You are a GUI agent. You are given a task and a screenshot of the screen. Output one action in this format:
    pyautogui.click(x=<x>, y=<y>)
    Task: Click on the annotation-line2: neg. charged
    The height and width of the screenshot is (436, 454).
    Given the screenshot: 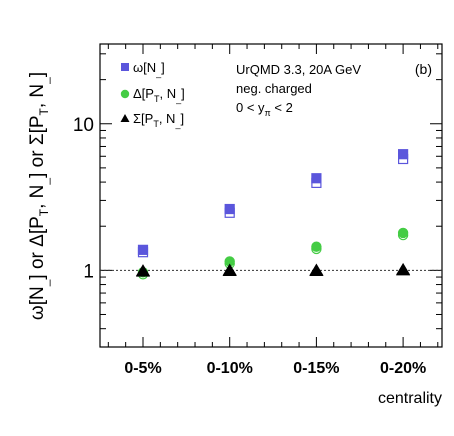 What is the action you would take?
    pyautogui.click(x=274, y=88)
    